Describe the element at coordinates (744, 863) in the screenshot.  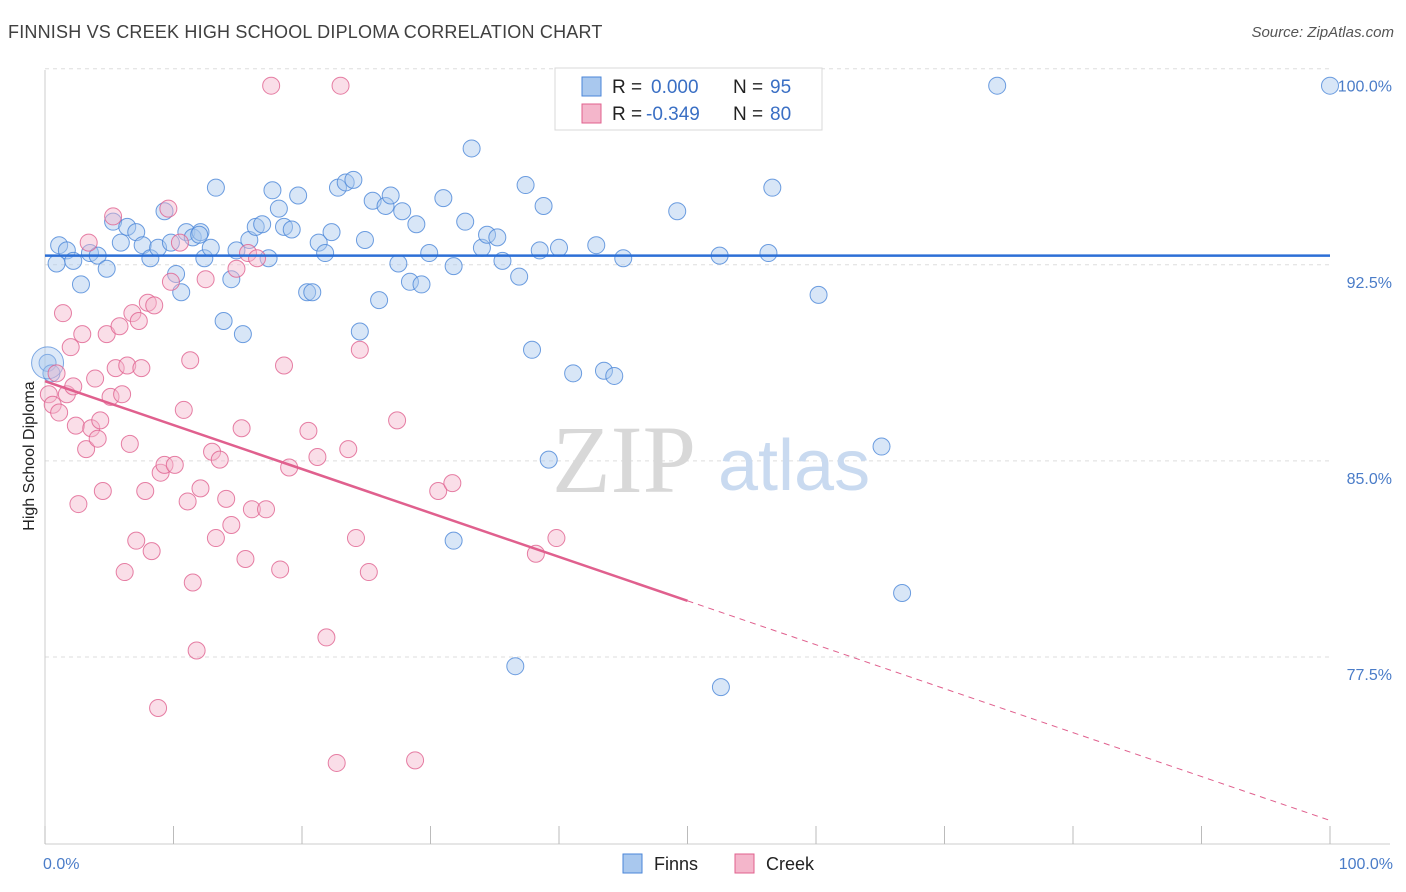
I see `bottom-legend-swatch-creek` at that location.